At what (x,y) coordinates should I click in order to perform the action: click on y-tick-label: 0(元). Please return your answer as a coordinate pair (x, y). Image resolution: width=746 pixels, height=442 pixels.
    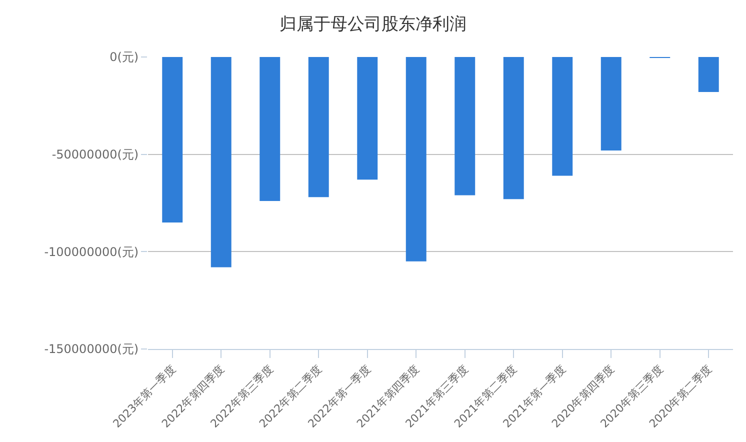
    Looking at the image, I should click on (124, 57).